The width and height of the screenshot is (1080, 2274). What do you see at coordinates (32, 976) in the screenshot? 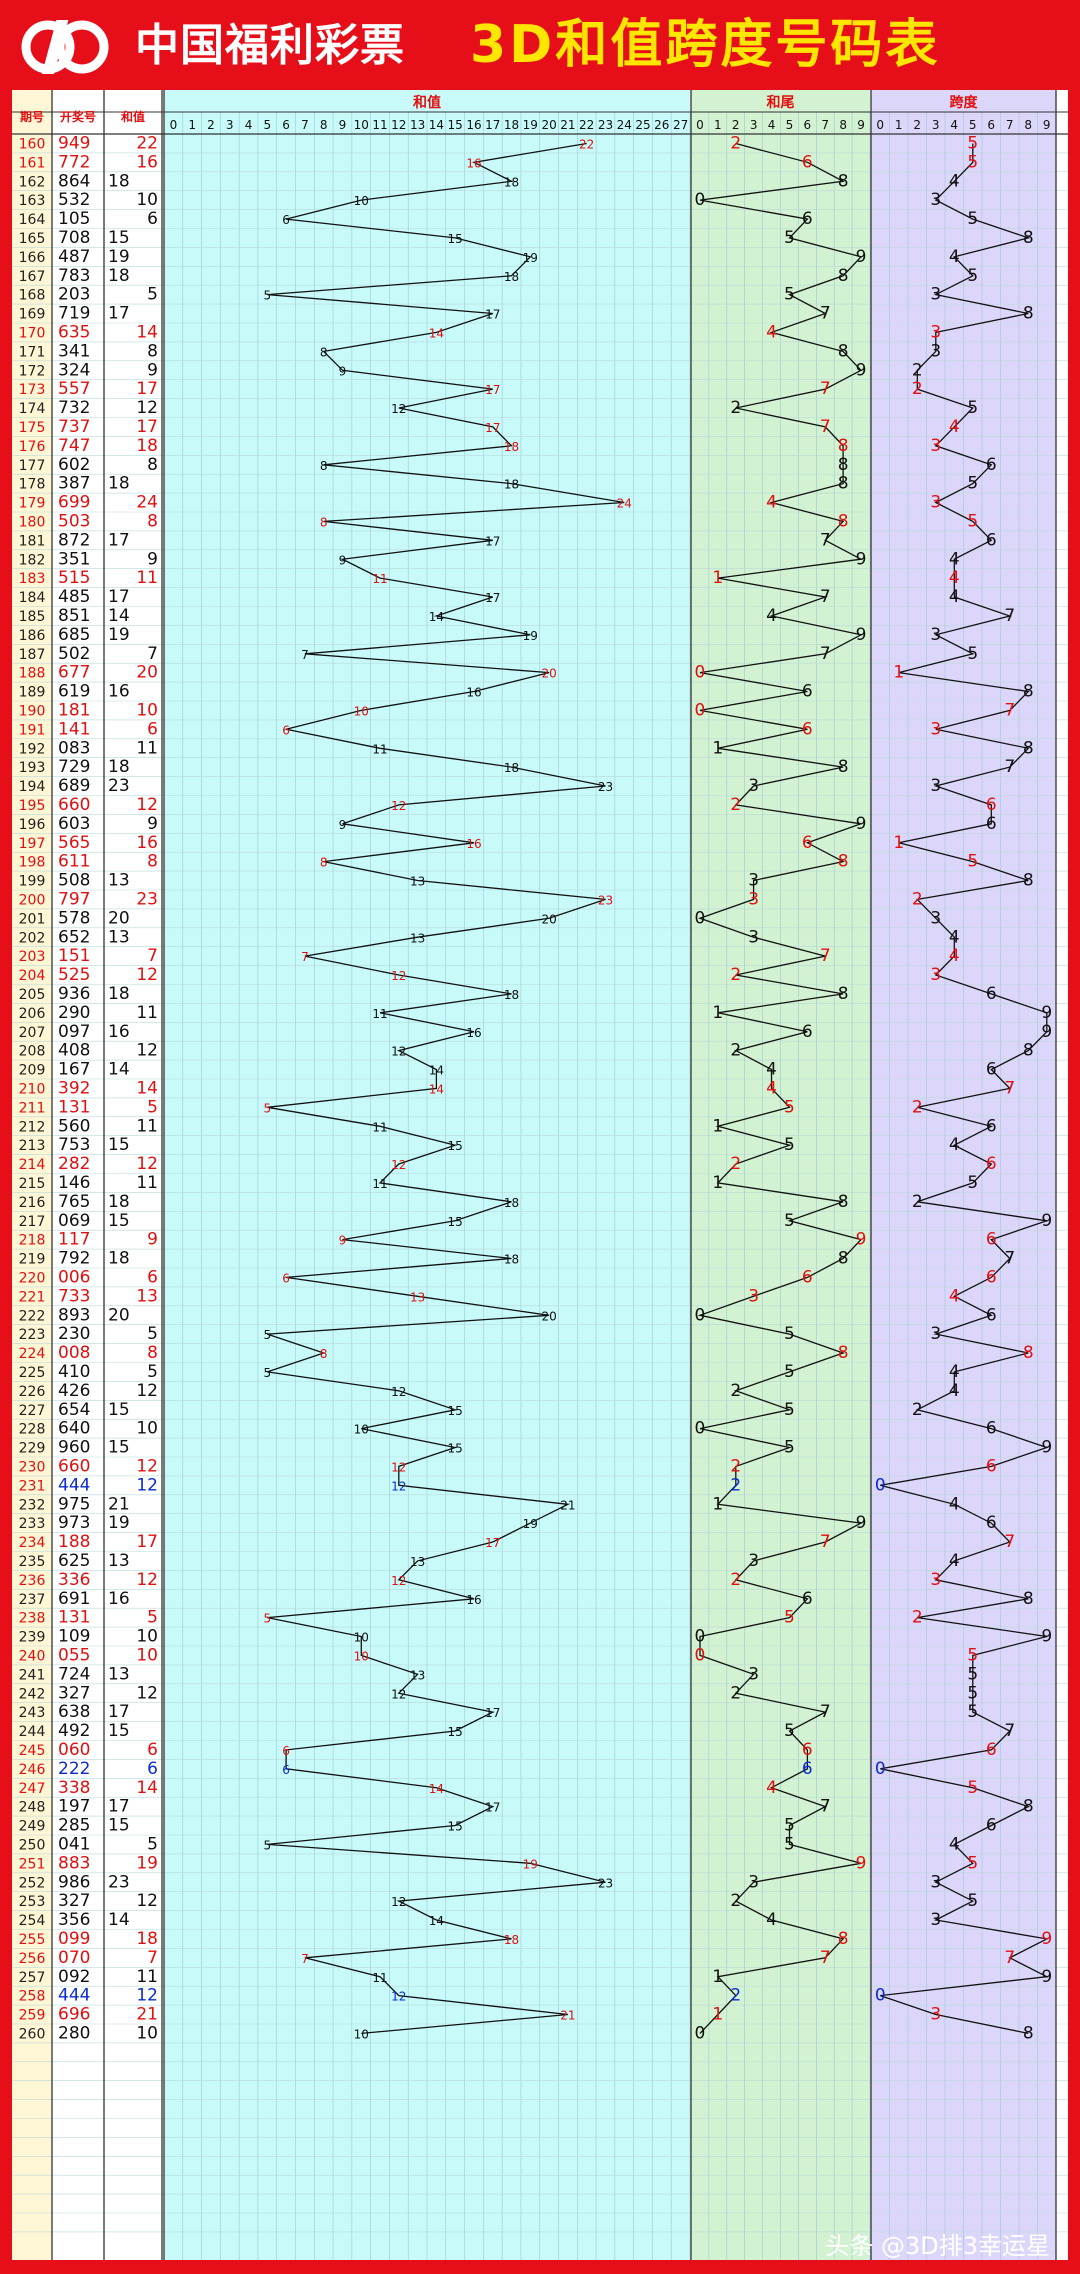
I see `period-label: 204` at bounding box center [32, 976].